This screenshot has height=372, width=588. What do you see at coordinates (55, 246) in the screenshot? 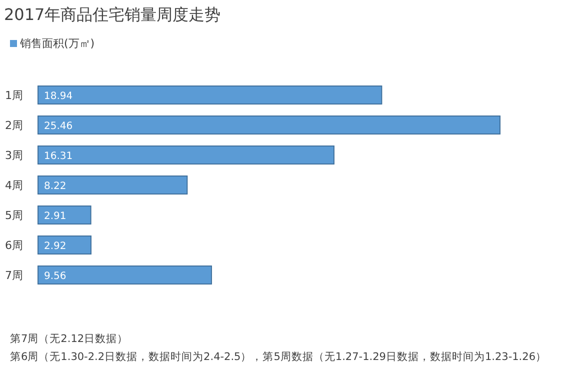
I see `data-label: 2.92` at bounding box center [55, 246].